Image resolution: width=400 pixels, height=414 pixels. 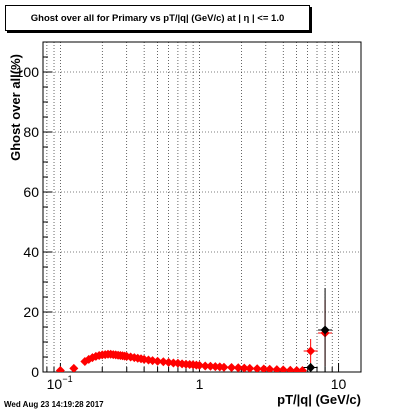 I want to click on y-tick-label: 80, so click(x=31, y=132).